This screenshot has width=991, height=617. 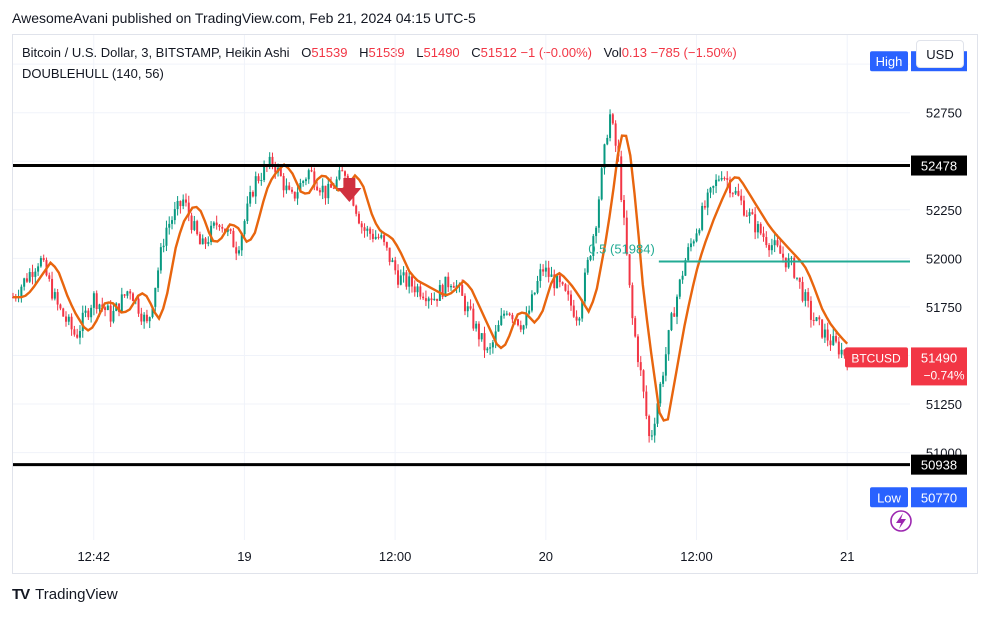 What do you see at coordinates (940, 54) in the screenshot?
I see `currency-button: USD` at bounding box center [940, 54].